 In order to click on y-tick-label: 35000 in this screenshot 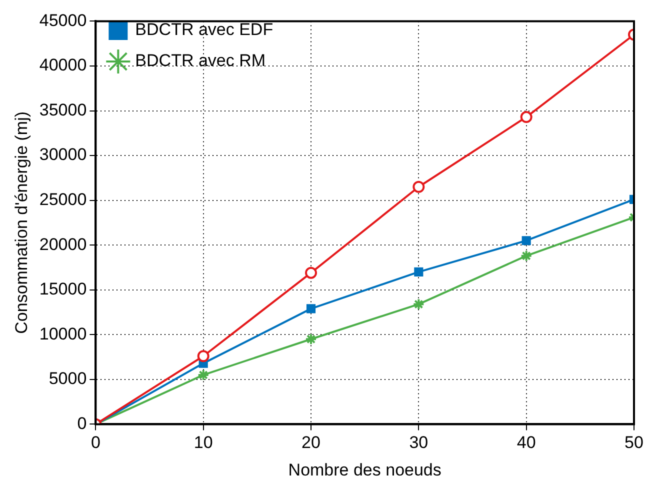, I will do `click(63, 110)`.